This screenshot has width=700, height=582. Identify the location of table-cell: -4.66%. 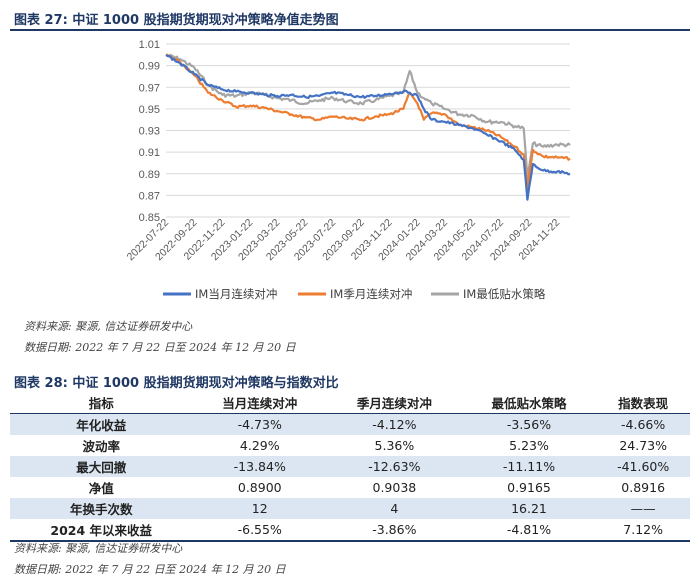
(643, 424).